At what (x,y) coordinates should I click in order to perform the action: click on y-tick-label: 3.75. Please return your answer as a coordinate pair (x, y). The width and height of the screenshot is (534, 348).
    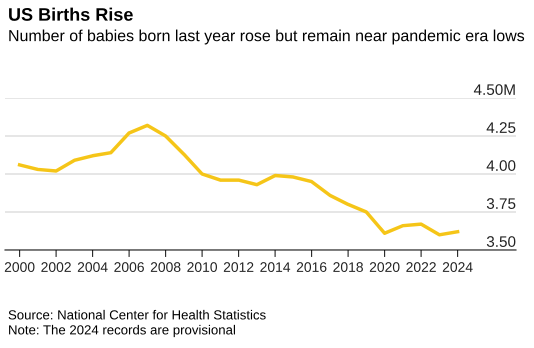
    Looking at the image, I should click on (501, 203).